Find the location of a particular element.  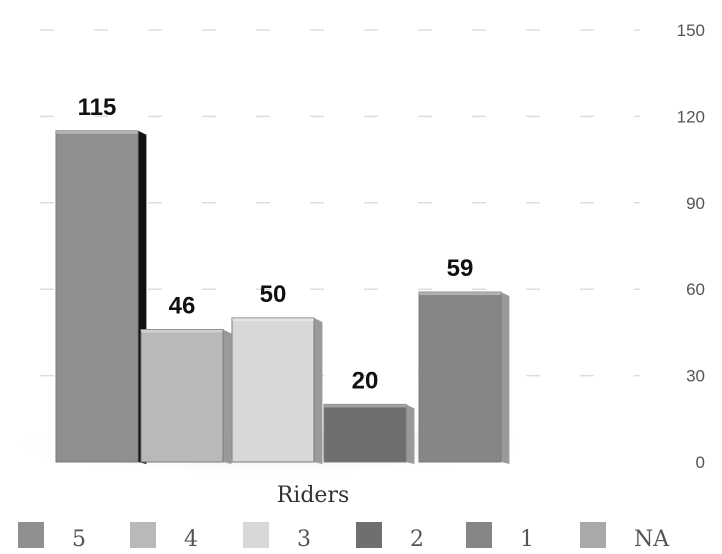

legend-label: NA is located at coordinates (652, 539).